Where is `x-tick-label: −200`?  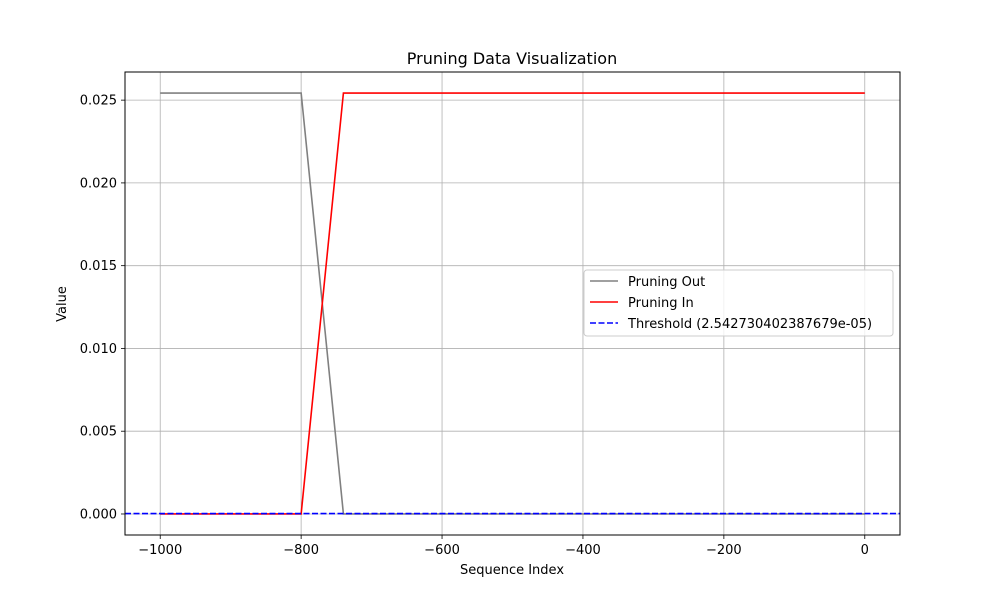
x-tick-label: −200 is located at coordinates (724, 550).